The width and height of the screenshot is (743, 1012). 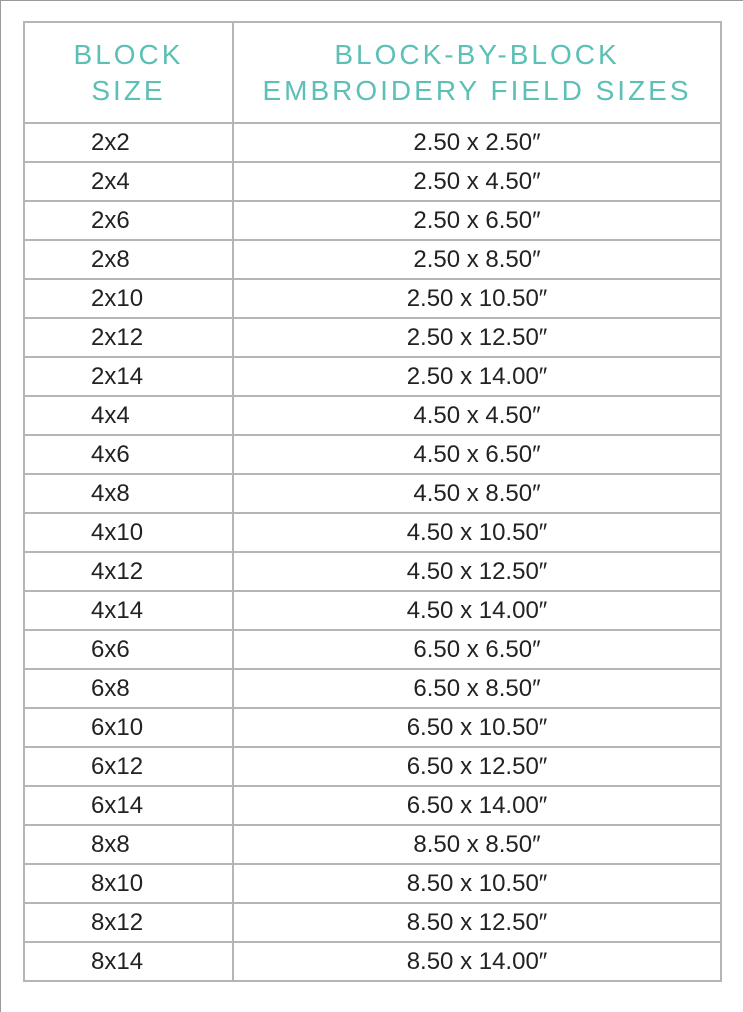 What do you see at coordinates (128, 337) in the screenshot?
I see `block-size-cell: 2x12` at bounding box center [128, 337].